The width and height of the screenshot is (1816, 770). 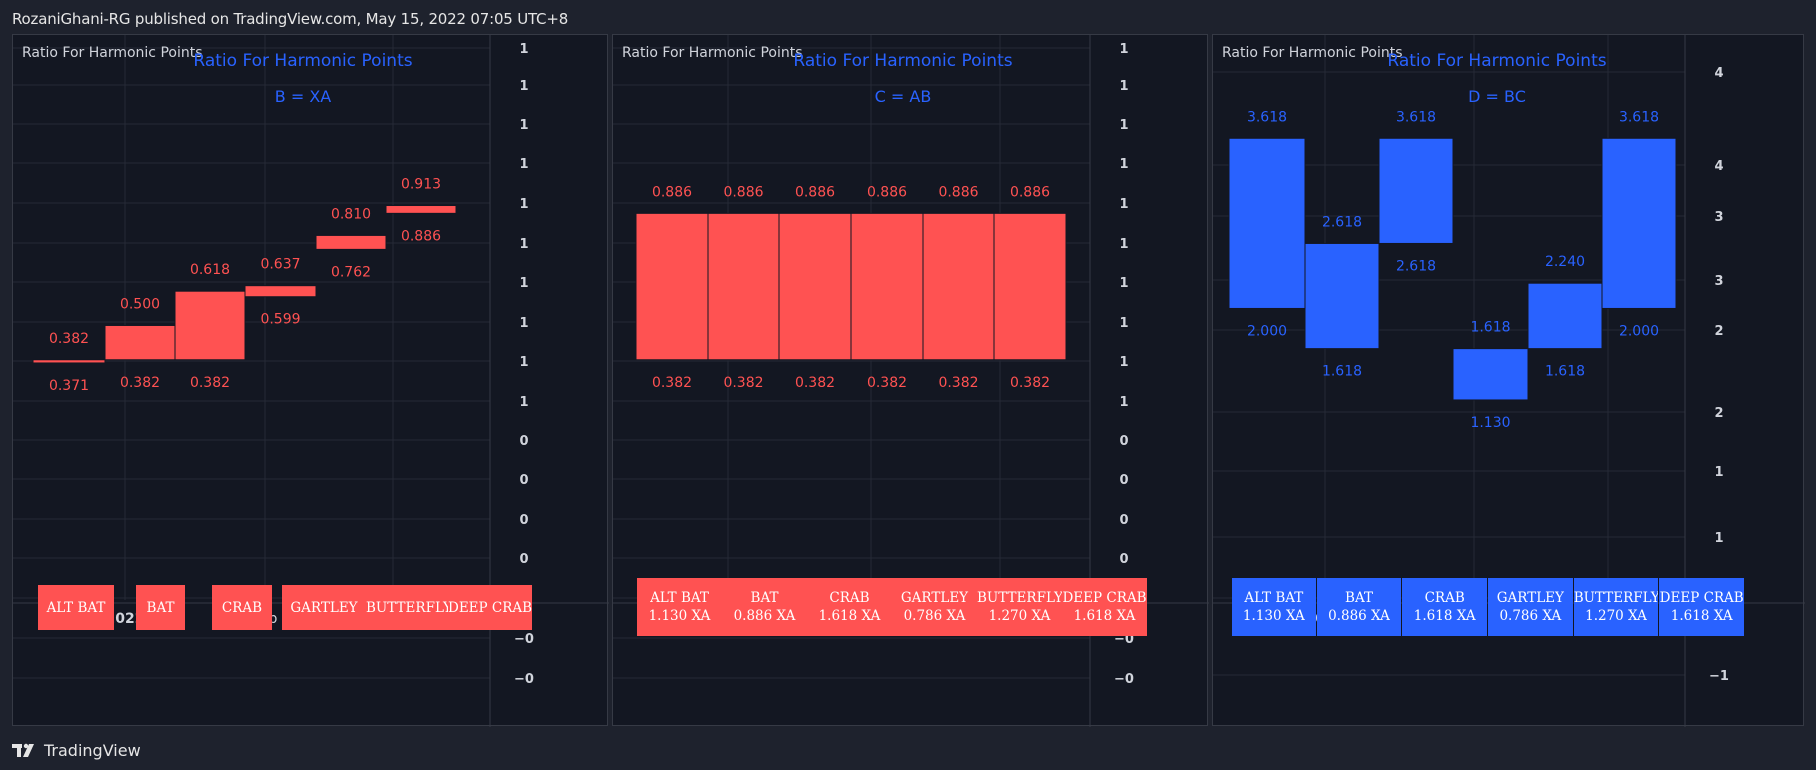 I want to click on pattern-pill: DEEP CRAB 1.618 XA, so click(x=1702, y=607).